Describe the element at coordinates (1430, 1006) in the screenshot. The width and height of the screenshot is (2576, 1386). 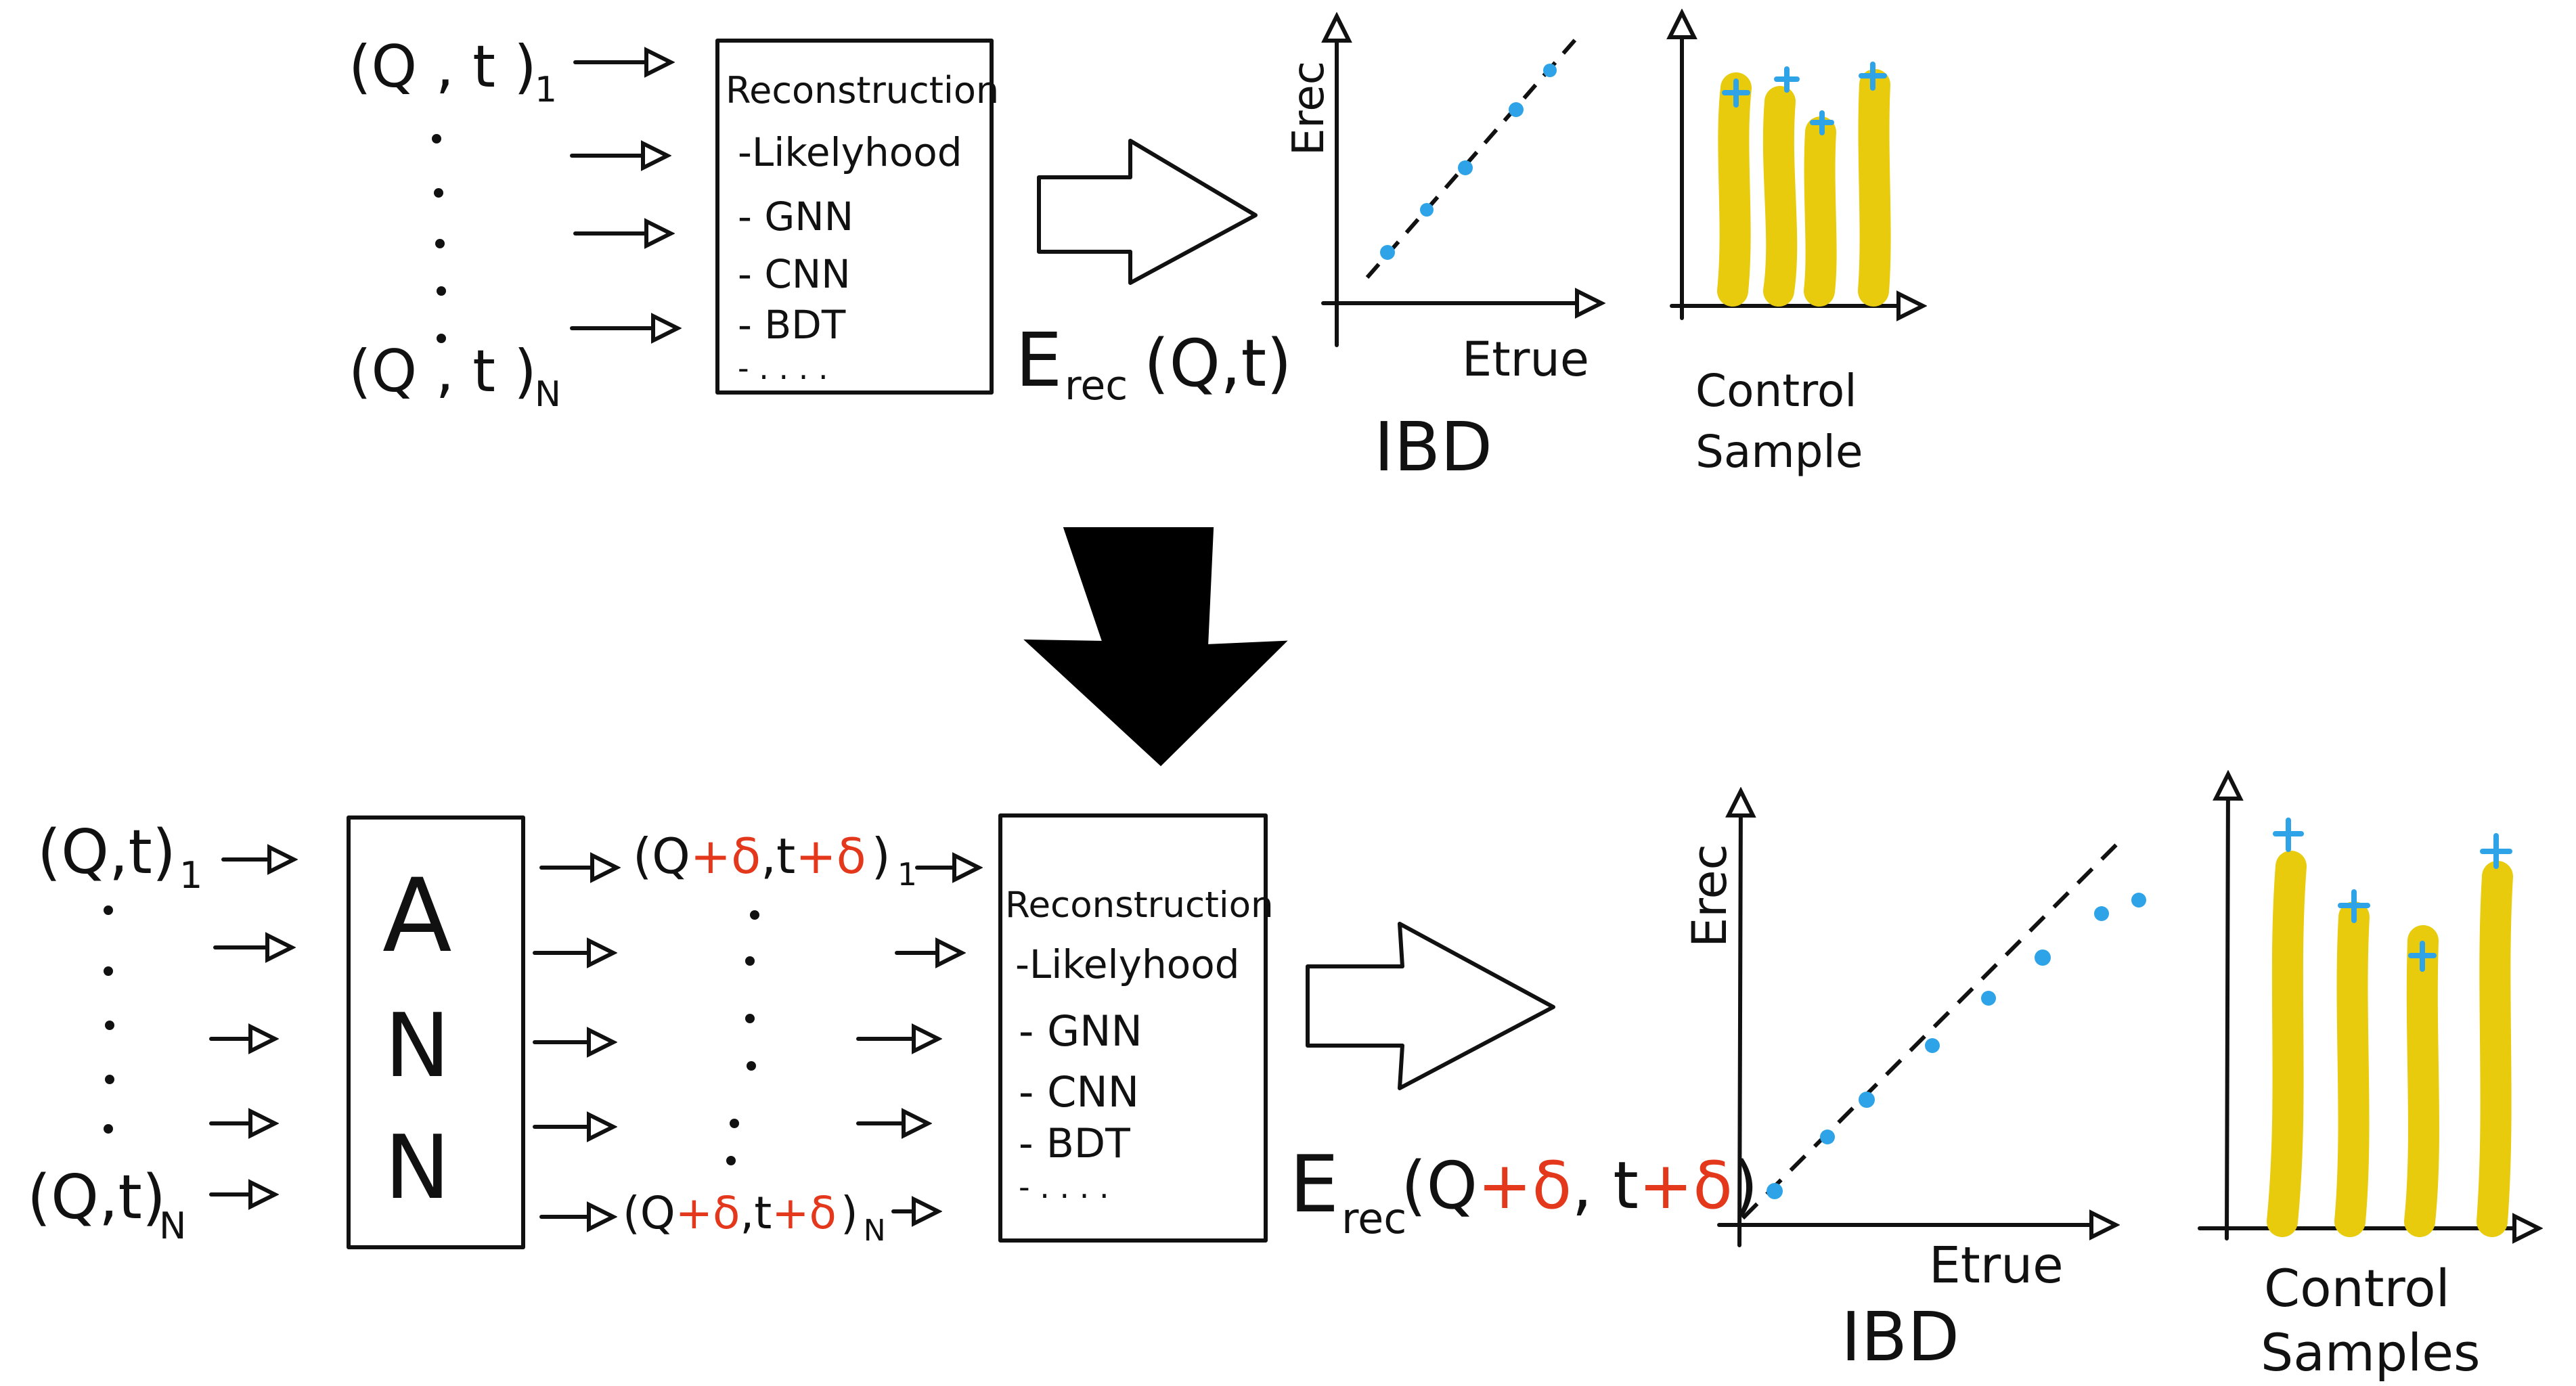
I see `bottom-process-arrow` at that location.